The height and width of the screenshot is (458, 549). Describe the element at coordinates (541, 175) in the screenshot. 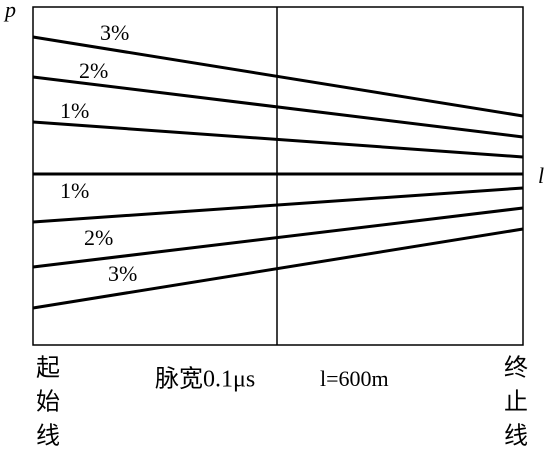

I see `x-axis-label: l` at that location.